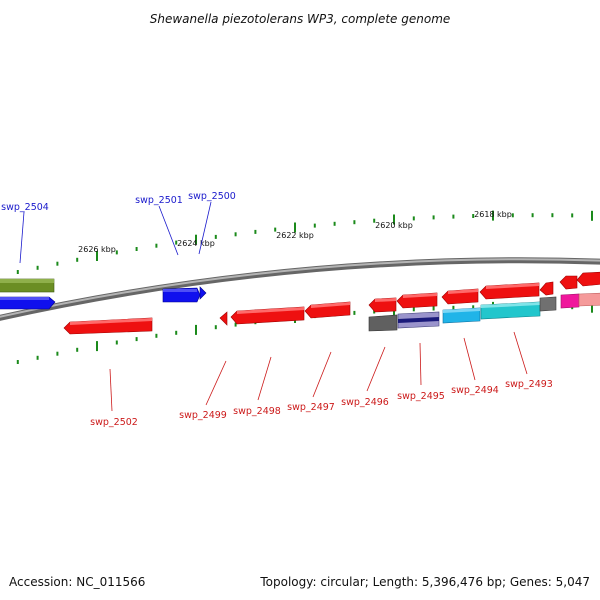 This screenshot has height=600, width=600. I want to click on kbp-label-2622: 2622 kbp, so click(295, 235).